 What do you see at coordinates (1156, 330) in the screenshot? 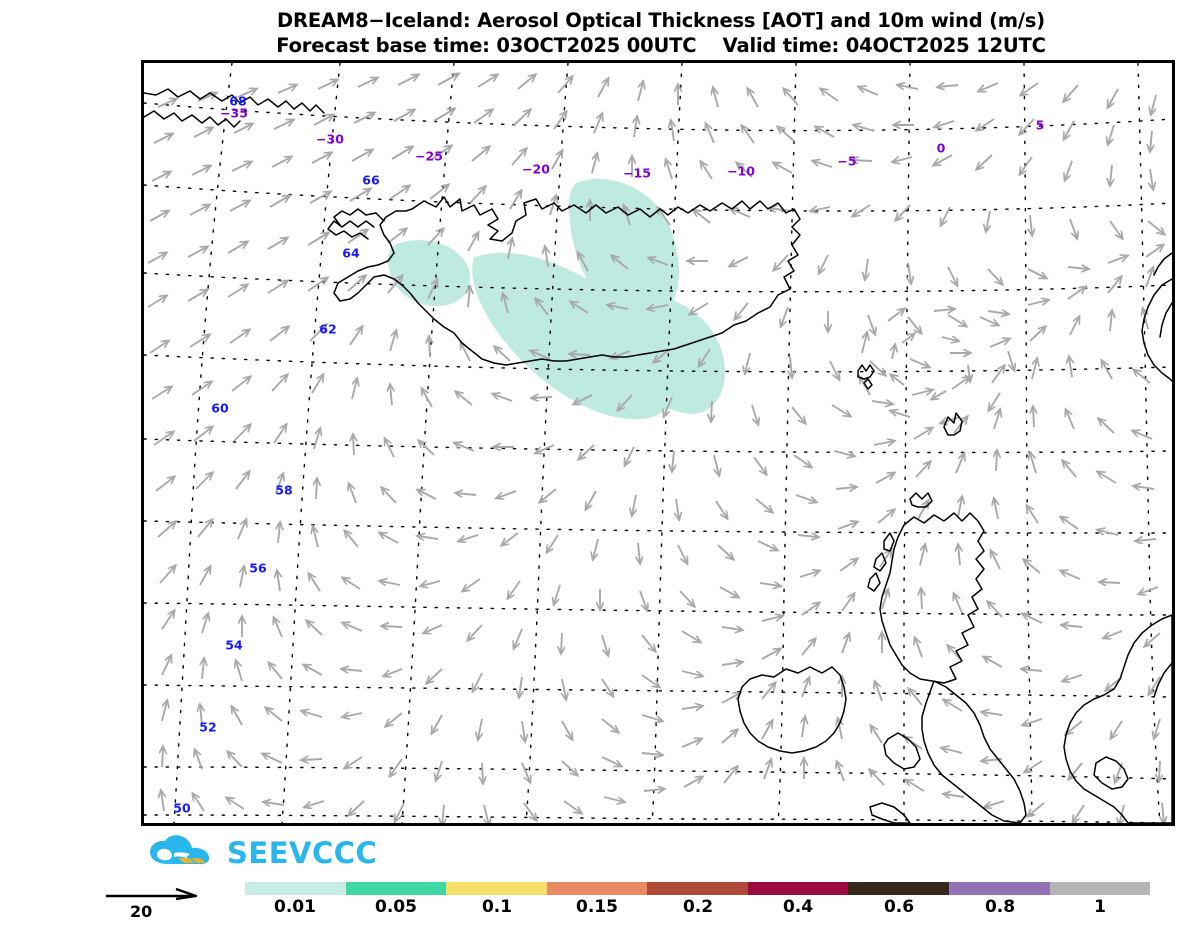
I see `coast-norway` at bounding box center [1156, 330].